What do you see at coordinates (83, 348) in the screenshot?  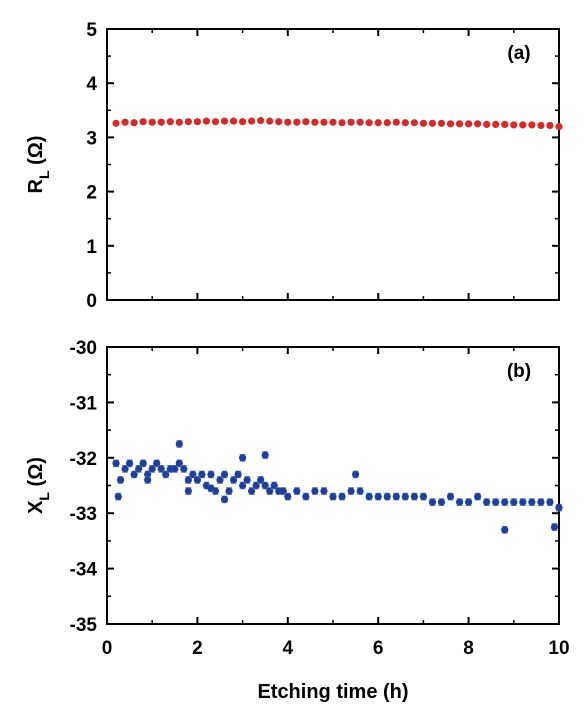 I see `y-tick-label: -30` at bounding box center [83, 348].